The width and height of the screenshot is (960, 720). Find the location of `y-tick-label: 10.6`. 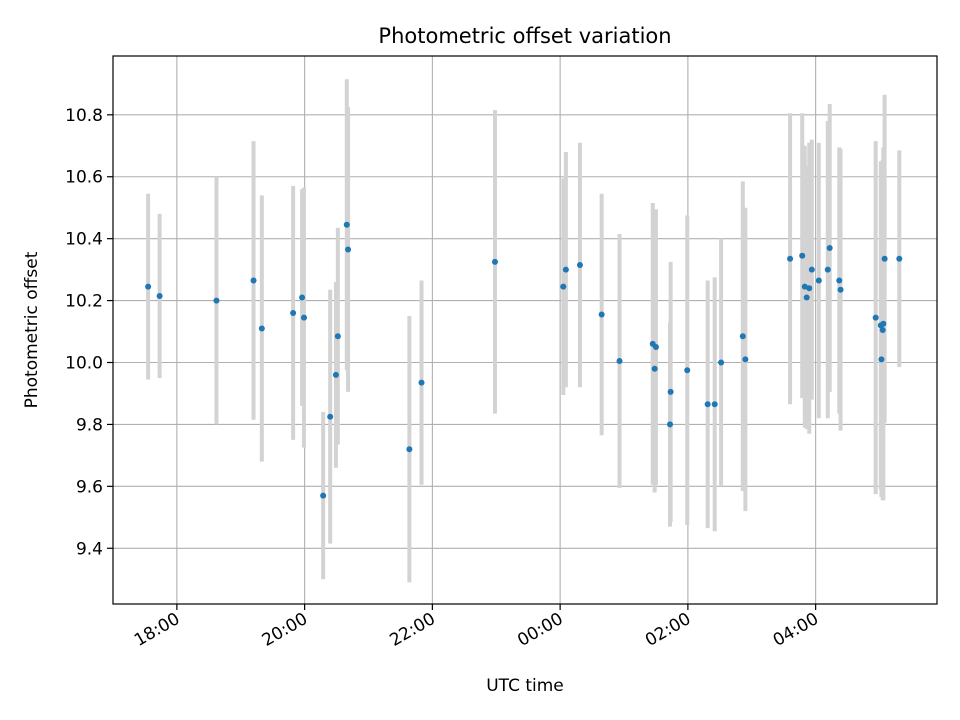

y-tick-label: 10.6 is located at coordinates (84, 178).